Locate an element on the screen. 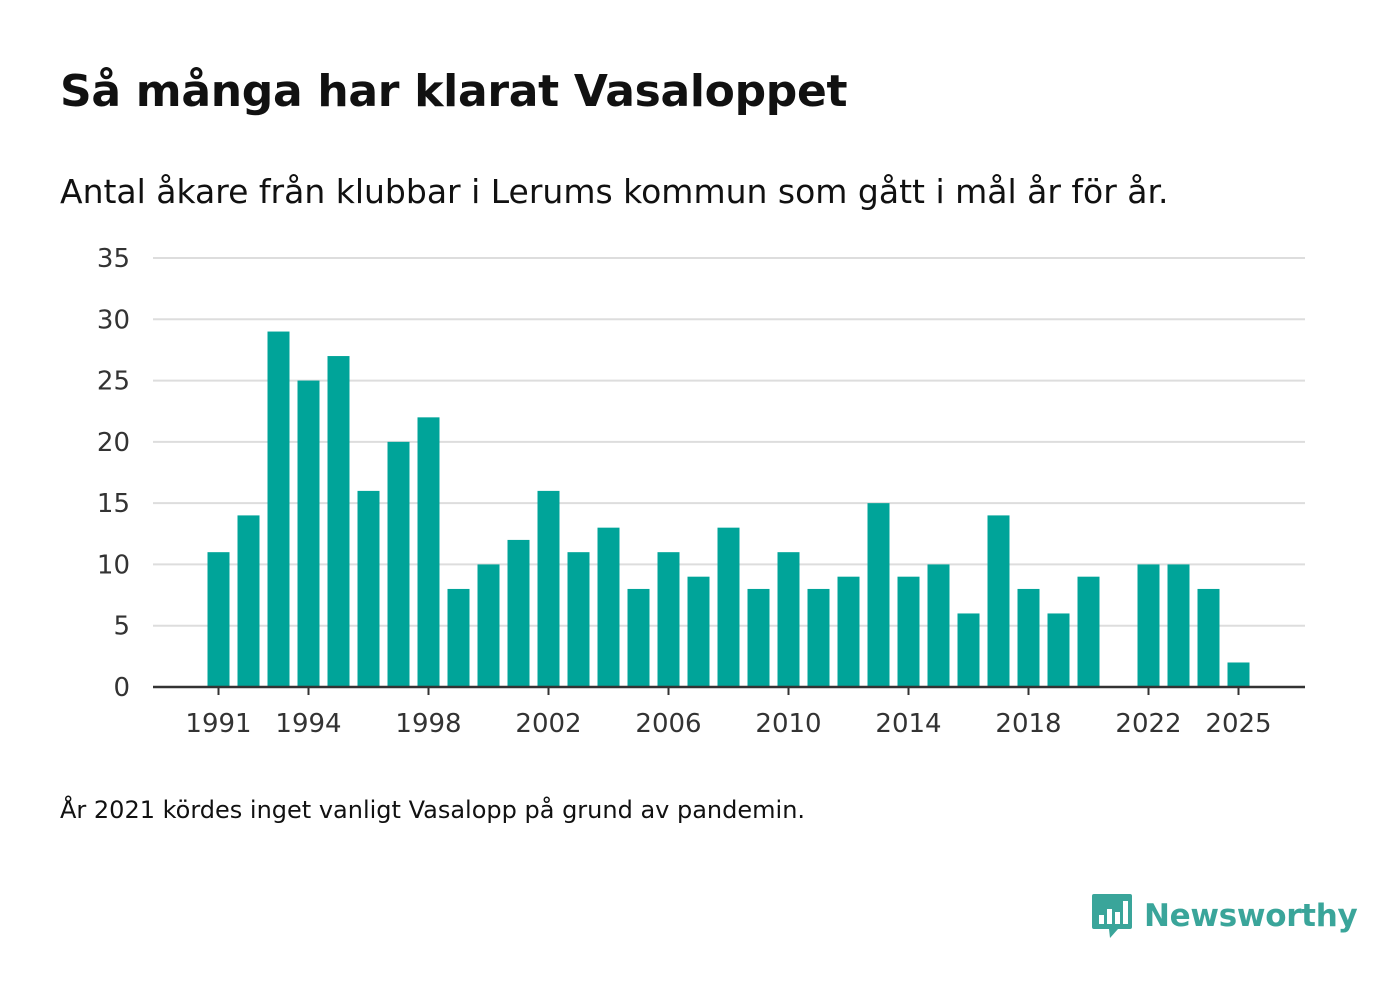 The image size is (1400, 1000). y-tick-label-0: 0 is located at coordinates (121, 688).